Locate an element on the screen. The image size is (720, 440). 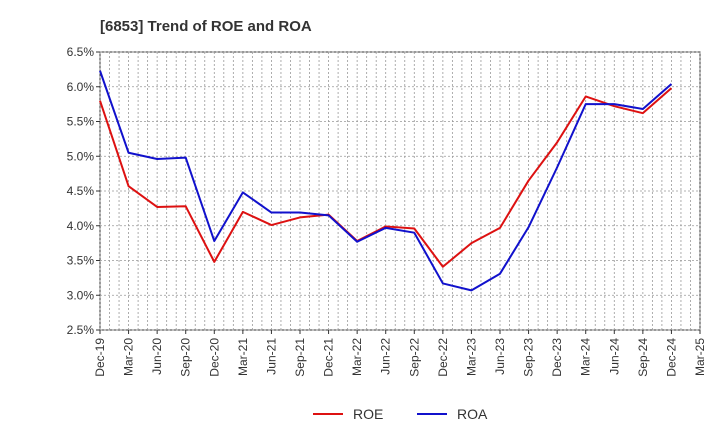
x-tick-label: Dec-24 is located at coordinates (671, 357).